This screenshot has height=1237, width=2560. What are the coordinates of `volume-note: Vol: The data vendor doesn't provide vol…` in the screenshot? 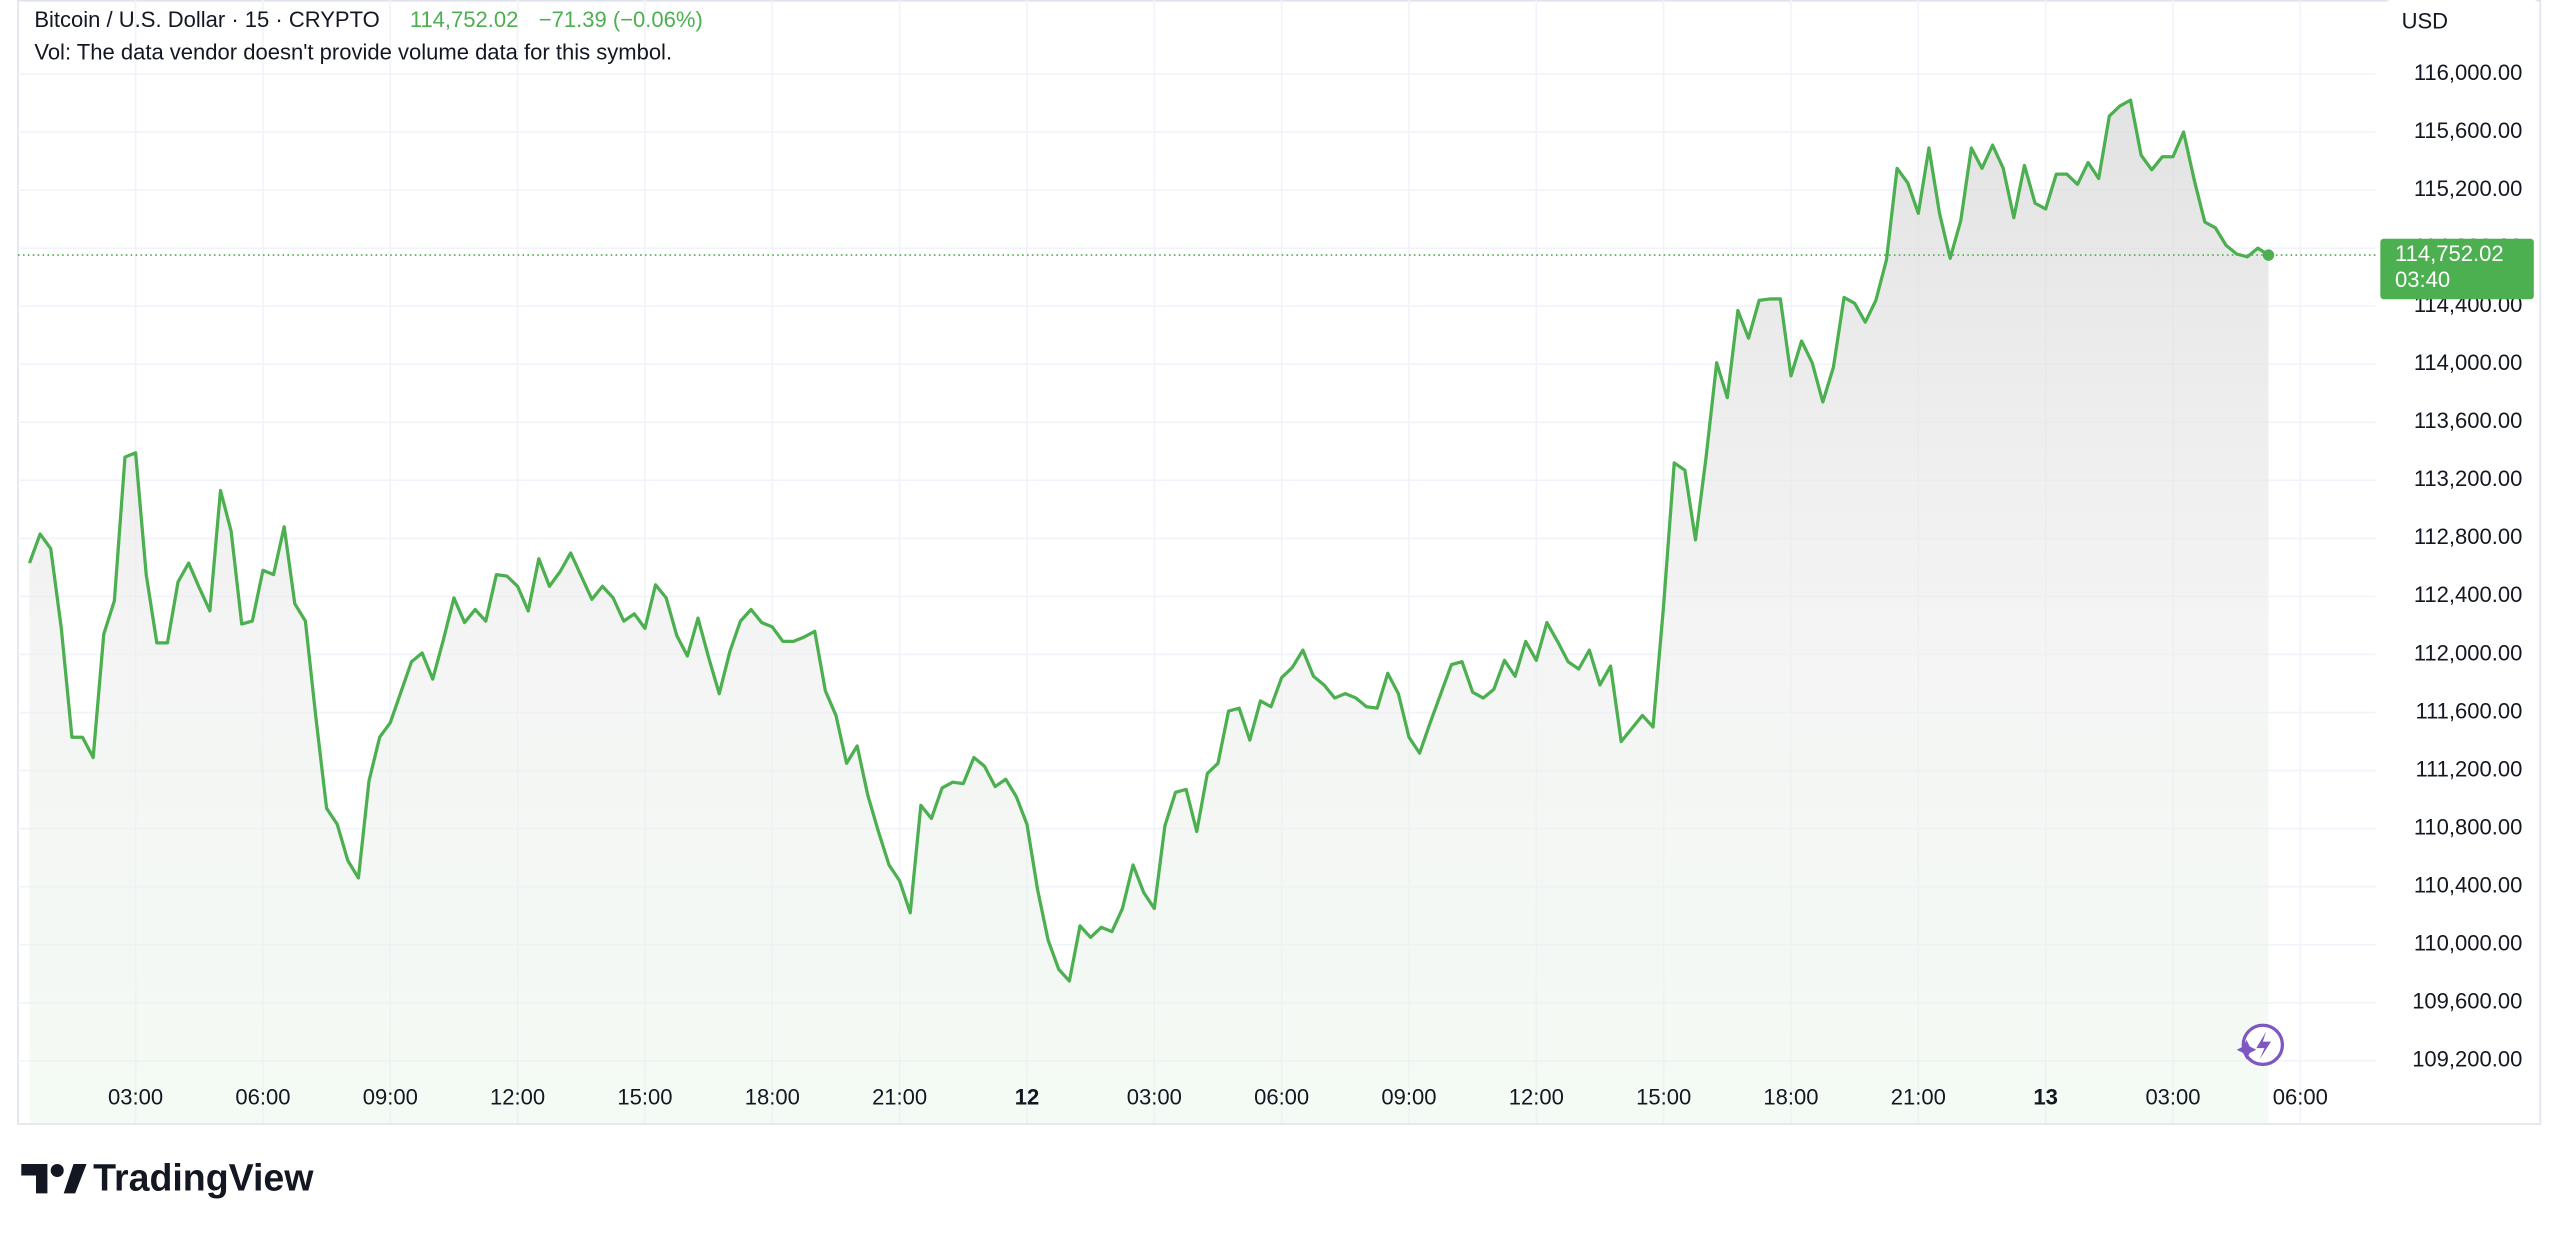 It's located at (353, 52).